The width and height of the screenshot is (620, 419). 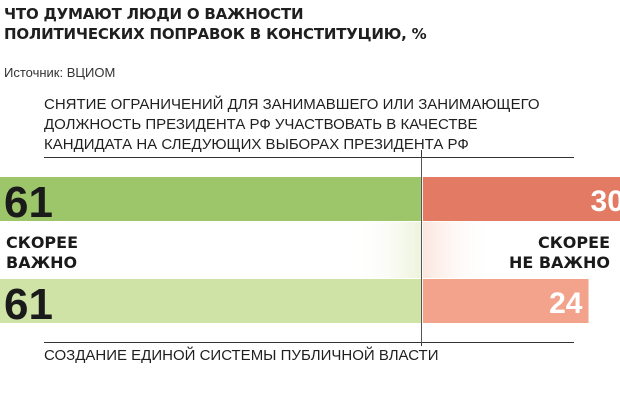 What do you see at coordinates (573, 242) in the screenshot?
I see `label-not-important-line-1: СКОРЕЕ` at bounding box center [573, 242].